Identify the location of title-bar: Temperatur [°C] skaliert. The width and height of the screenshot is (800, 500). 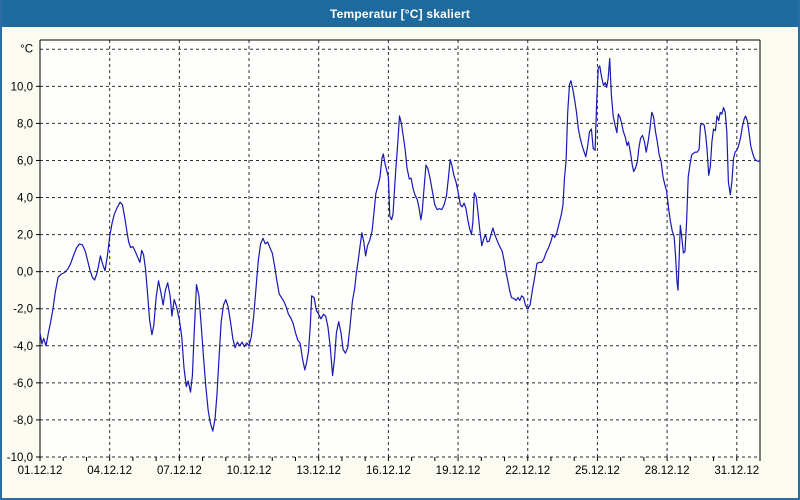
(400, 13).